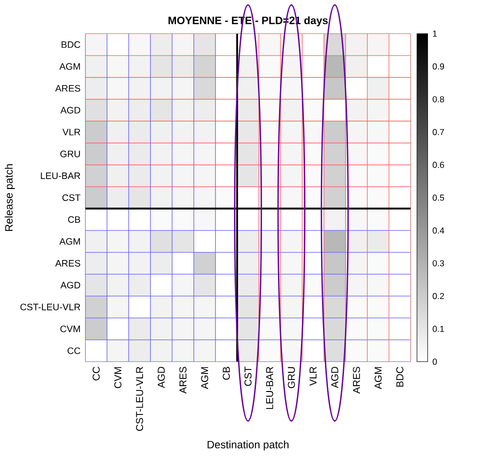 The height and width of the screenshot is (463, 477). I want to click on y-tick-label: CST-LEU-VLR, so click(50, 307).